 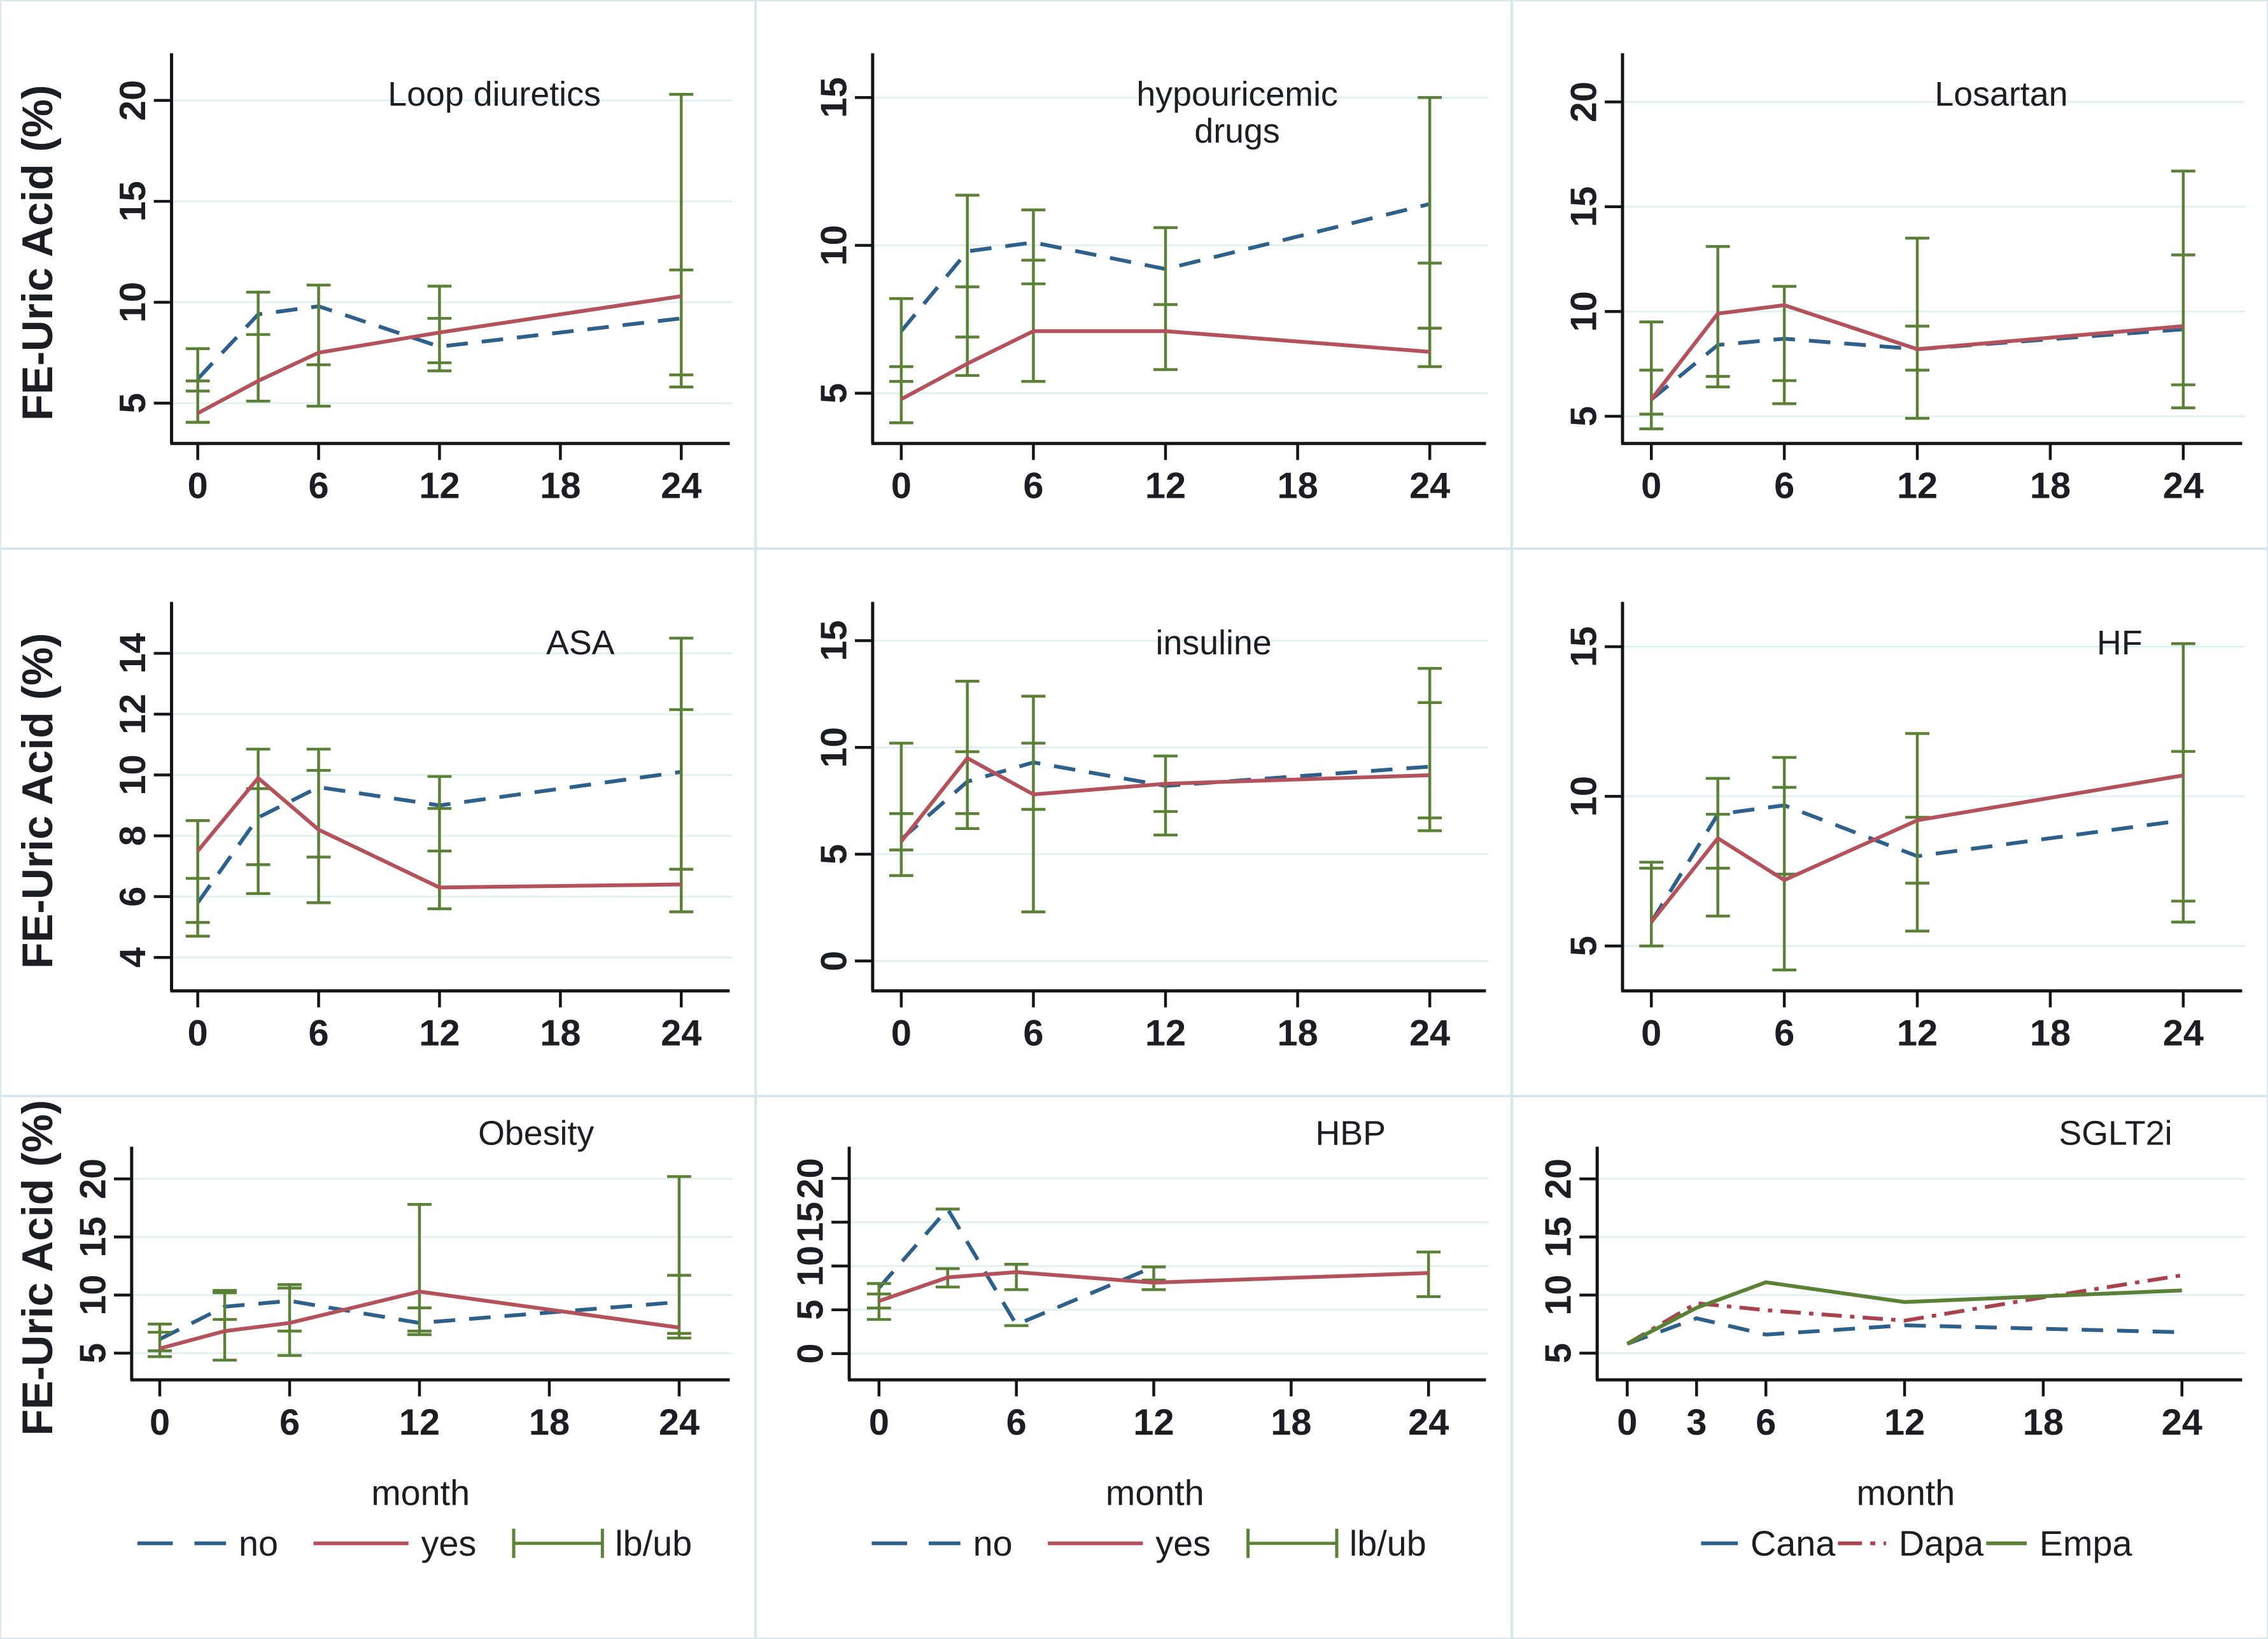 I want to click on panel-hbp: 0 5 10 15 20 0 6 12 18 24 HBP month no yes lb/ub, so click(x=1134, y=1367).